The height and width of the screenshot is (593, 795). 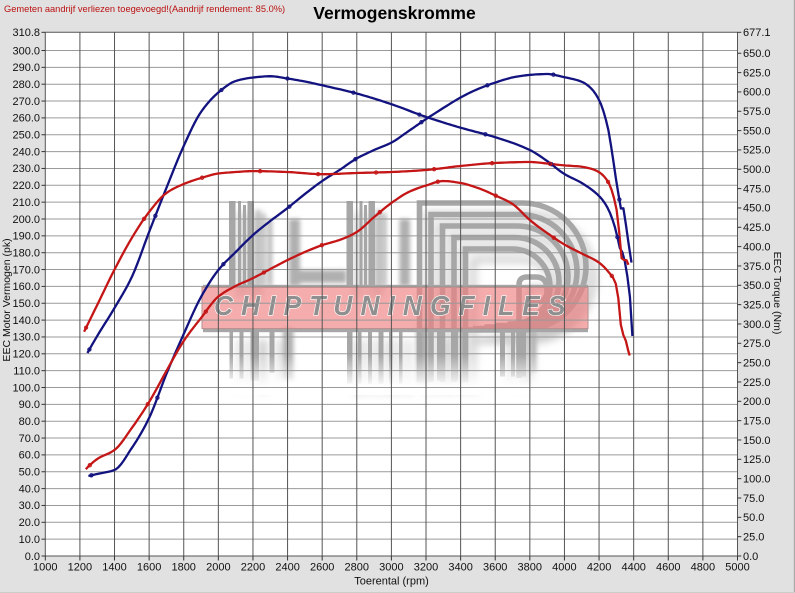 What do you see at coordinates (26, 119) in the screenshot?
I see `svg-text: 260.0` at bounding box center [26, 119].